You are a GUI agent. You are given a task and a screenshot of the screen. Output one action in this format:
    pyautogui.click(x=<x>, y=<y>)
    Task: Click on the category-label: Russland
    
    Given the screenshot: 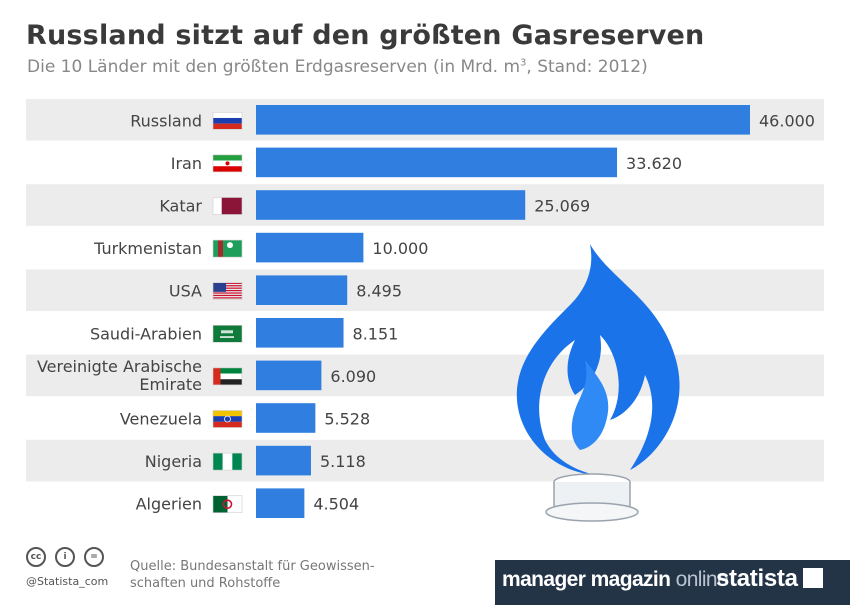 What is the action you would take?
    pyautogui.click(x=166, y=120)
    